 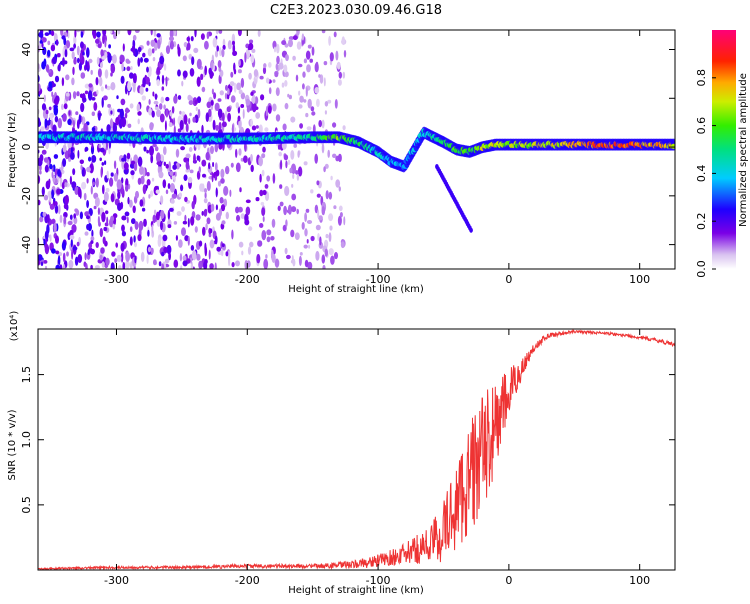 What do you see at coordinates (26, 505) in the screenshot?
I see `y-tick-label: 0.5` at bounding box center [26, 505].